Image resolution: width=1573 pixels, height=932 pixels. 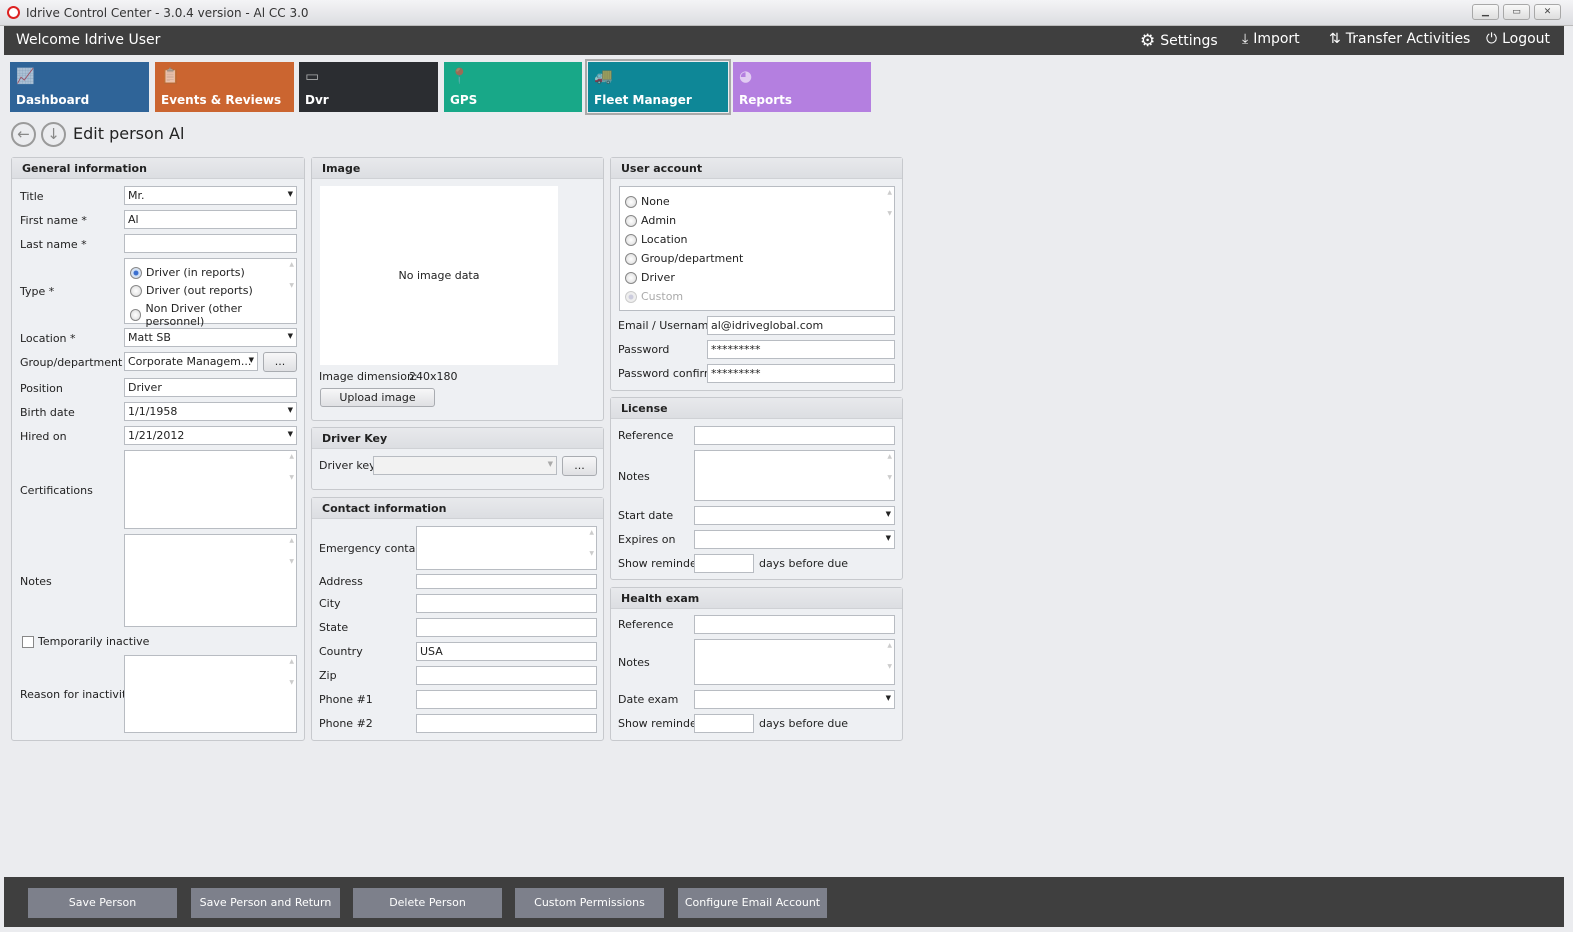 What do you see at coordinates (372, 548) in the screenshot?
I see `emergency-contact-label: Emergency contact` at bounding box center [372, 548].